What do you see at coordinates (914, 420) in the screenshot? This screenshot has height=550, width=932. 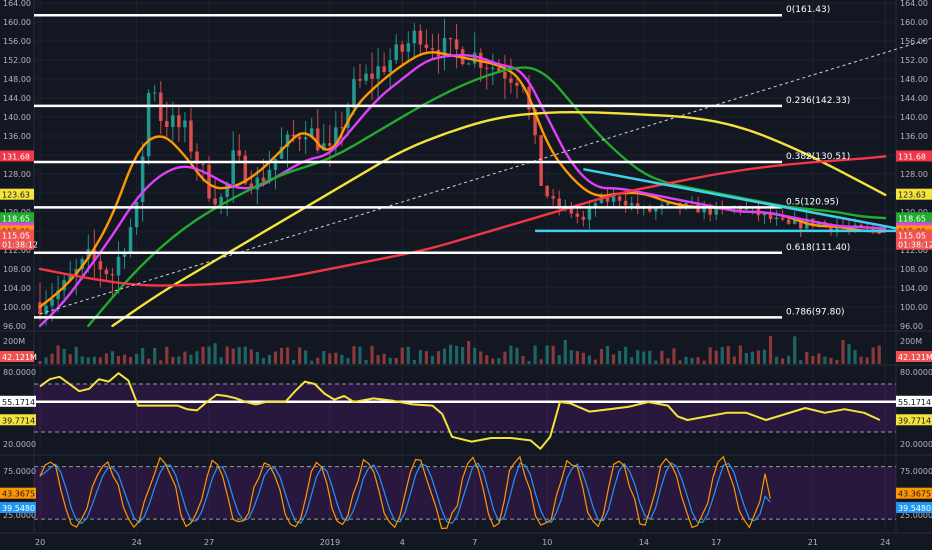 I see `rsi-yellow-badge-right-text: 39.7714` at bounding box center [914, 420].